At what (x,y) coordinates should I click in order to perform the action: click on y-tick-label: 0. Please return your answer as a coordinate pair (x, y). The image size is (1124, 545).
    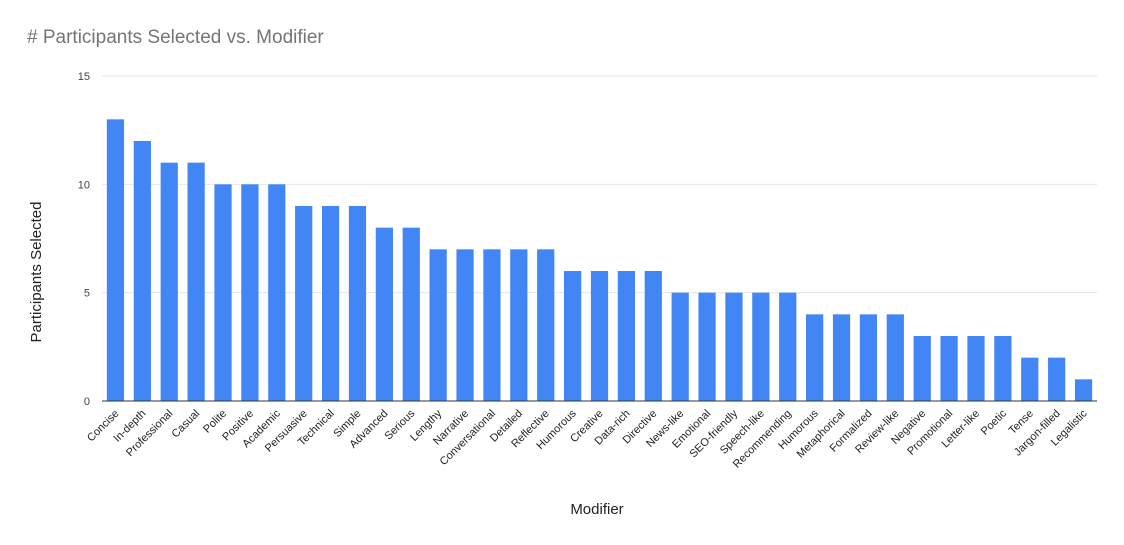
    Looking at the image, I should click on (87, 402).